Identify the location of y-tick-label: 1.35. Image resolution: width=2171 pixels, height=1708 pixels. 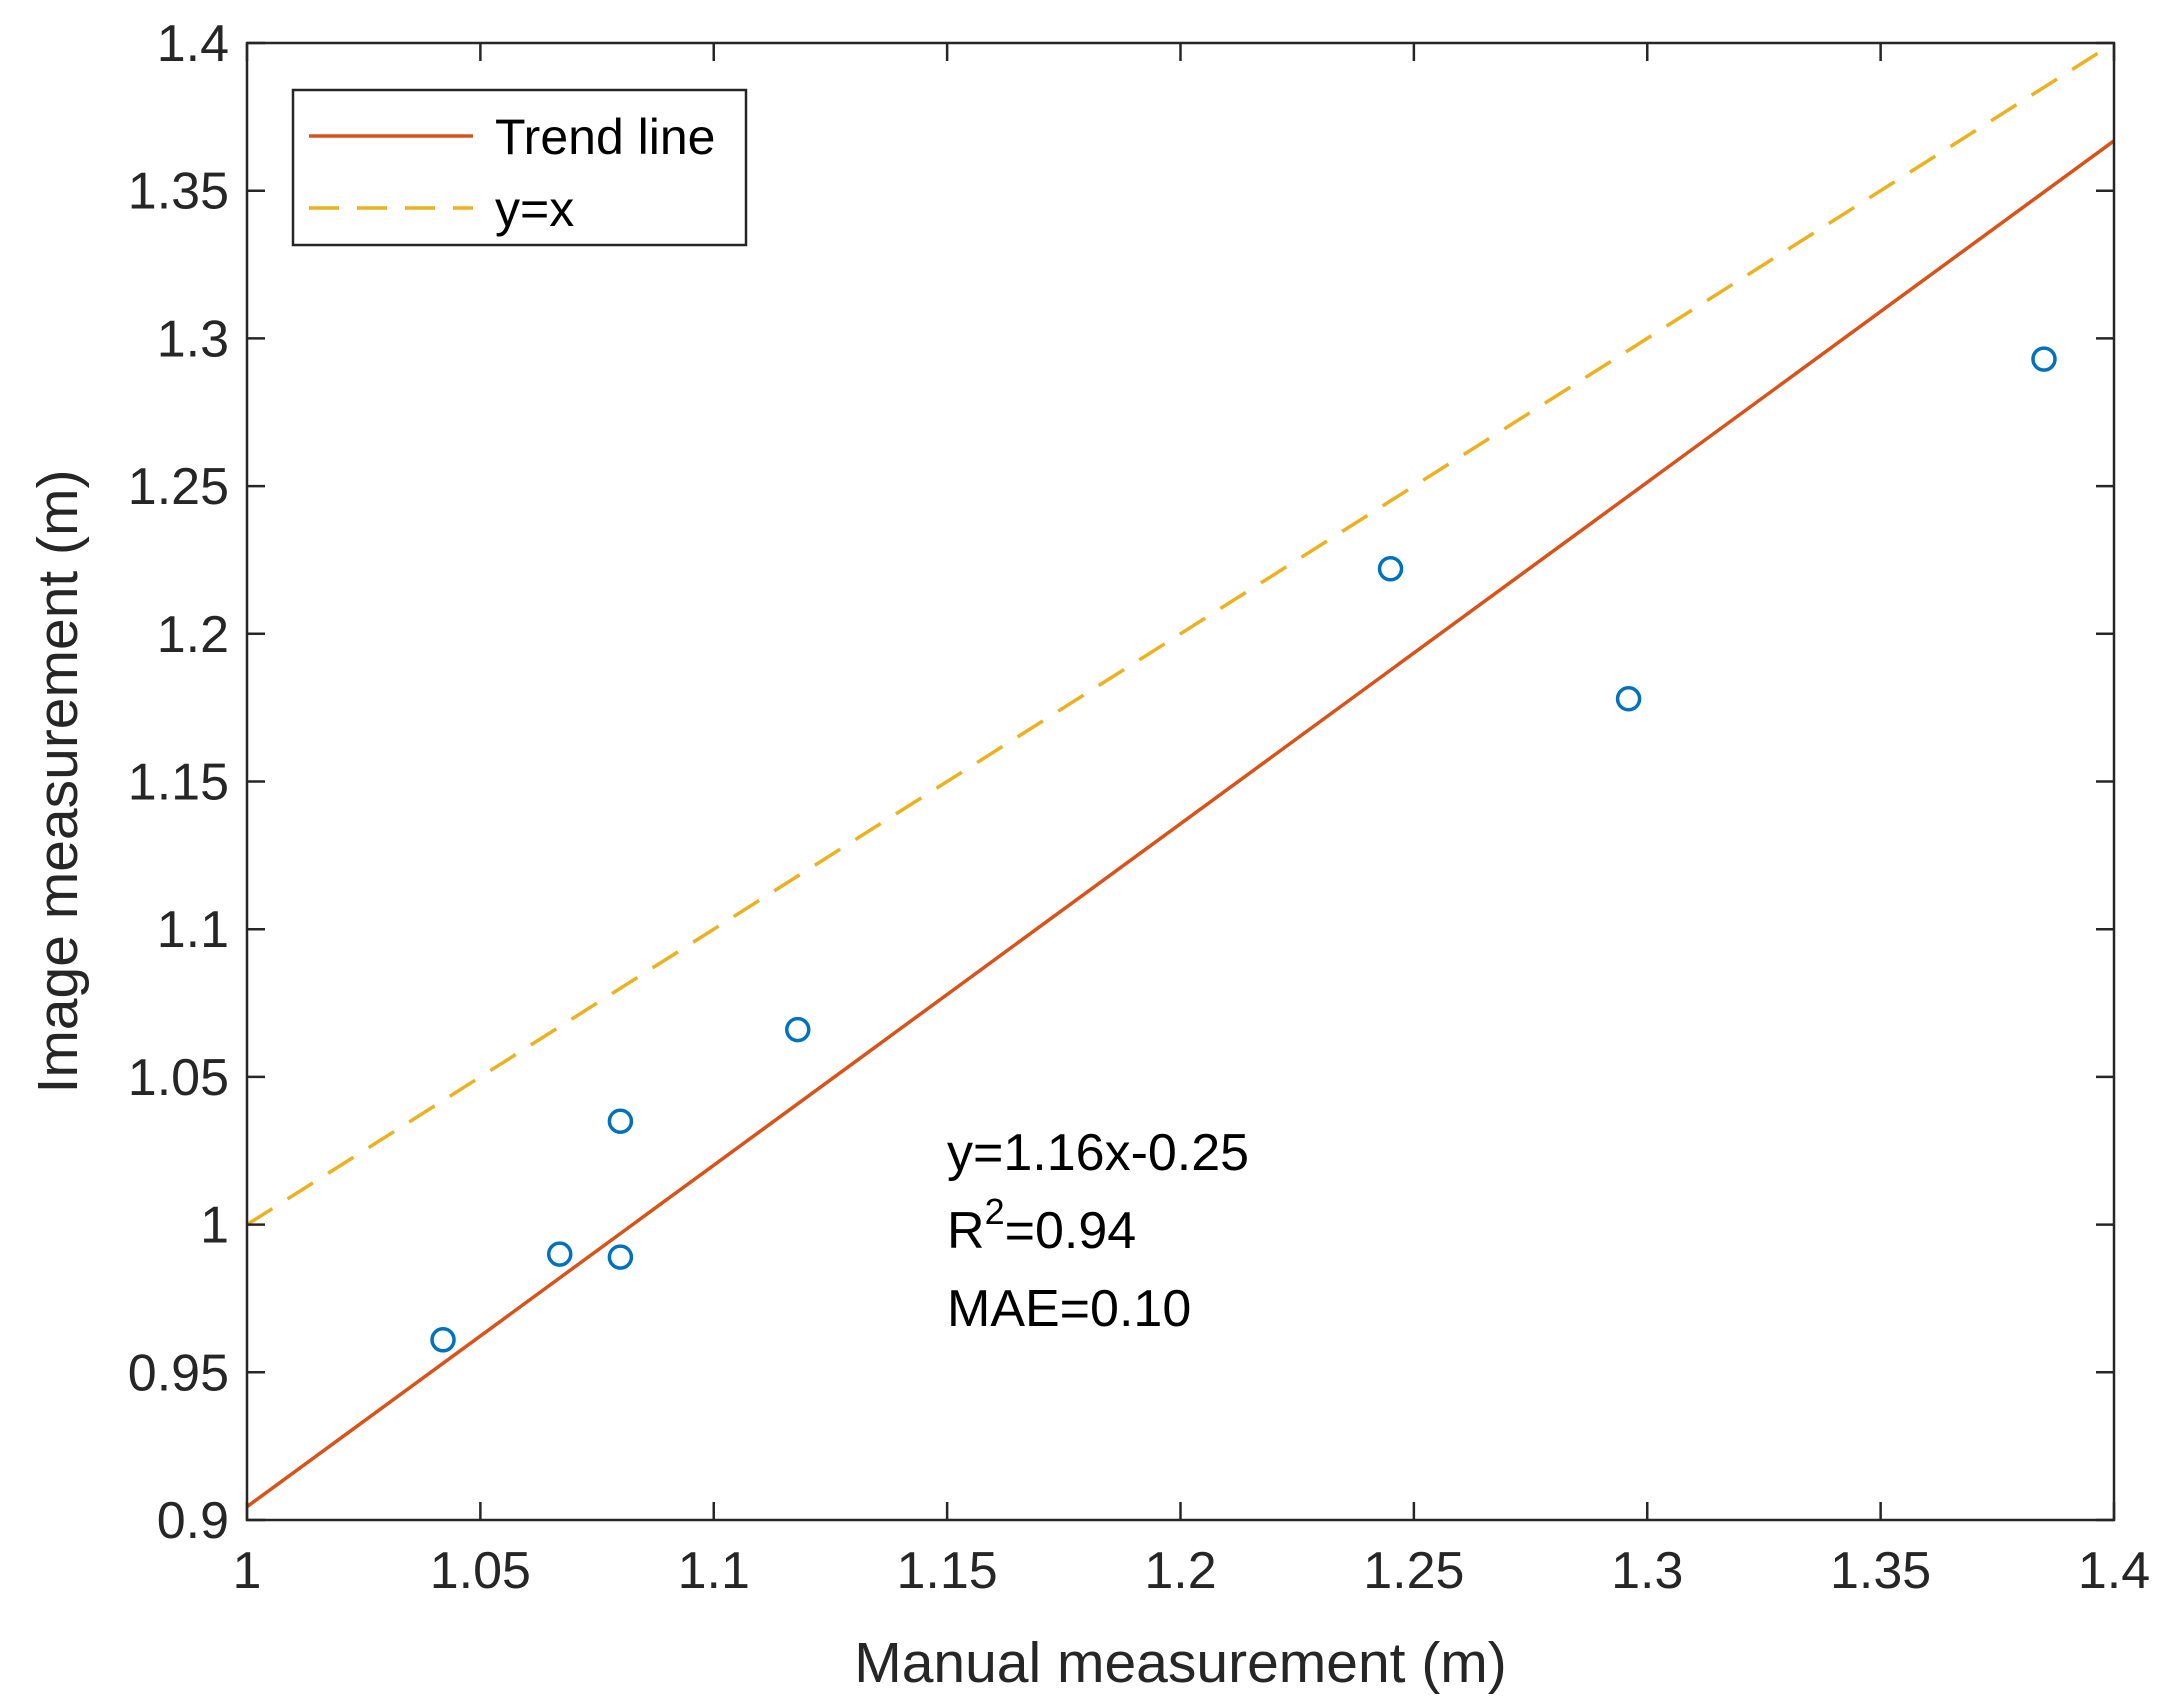
(178, 192).